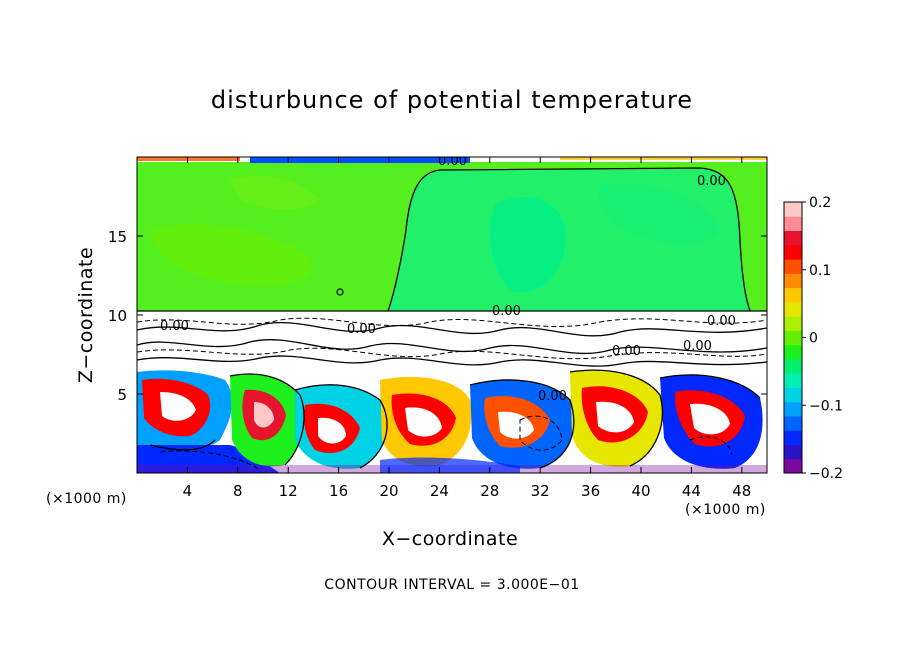 This screenshot has height=654, width=904. I want to click on y-tick-label: 15, so click(117, 237).